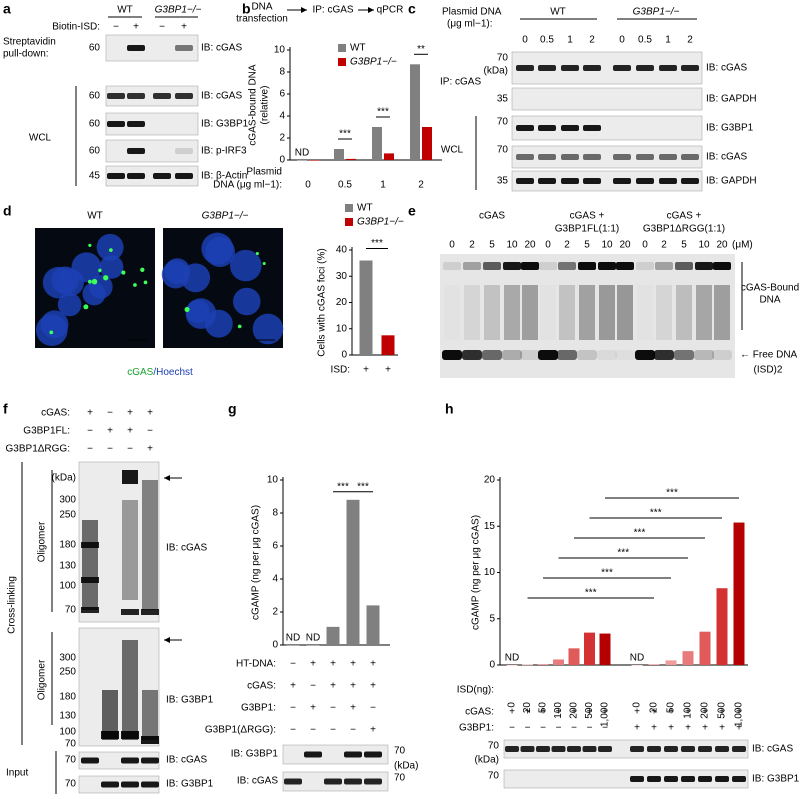 This screenshot has height=799, width=800. I want to click on label: (kDa), so click(487, 760).